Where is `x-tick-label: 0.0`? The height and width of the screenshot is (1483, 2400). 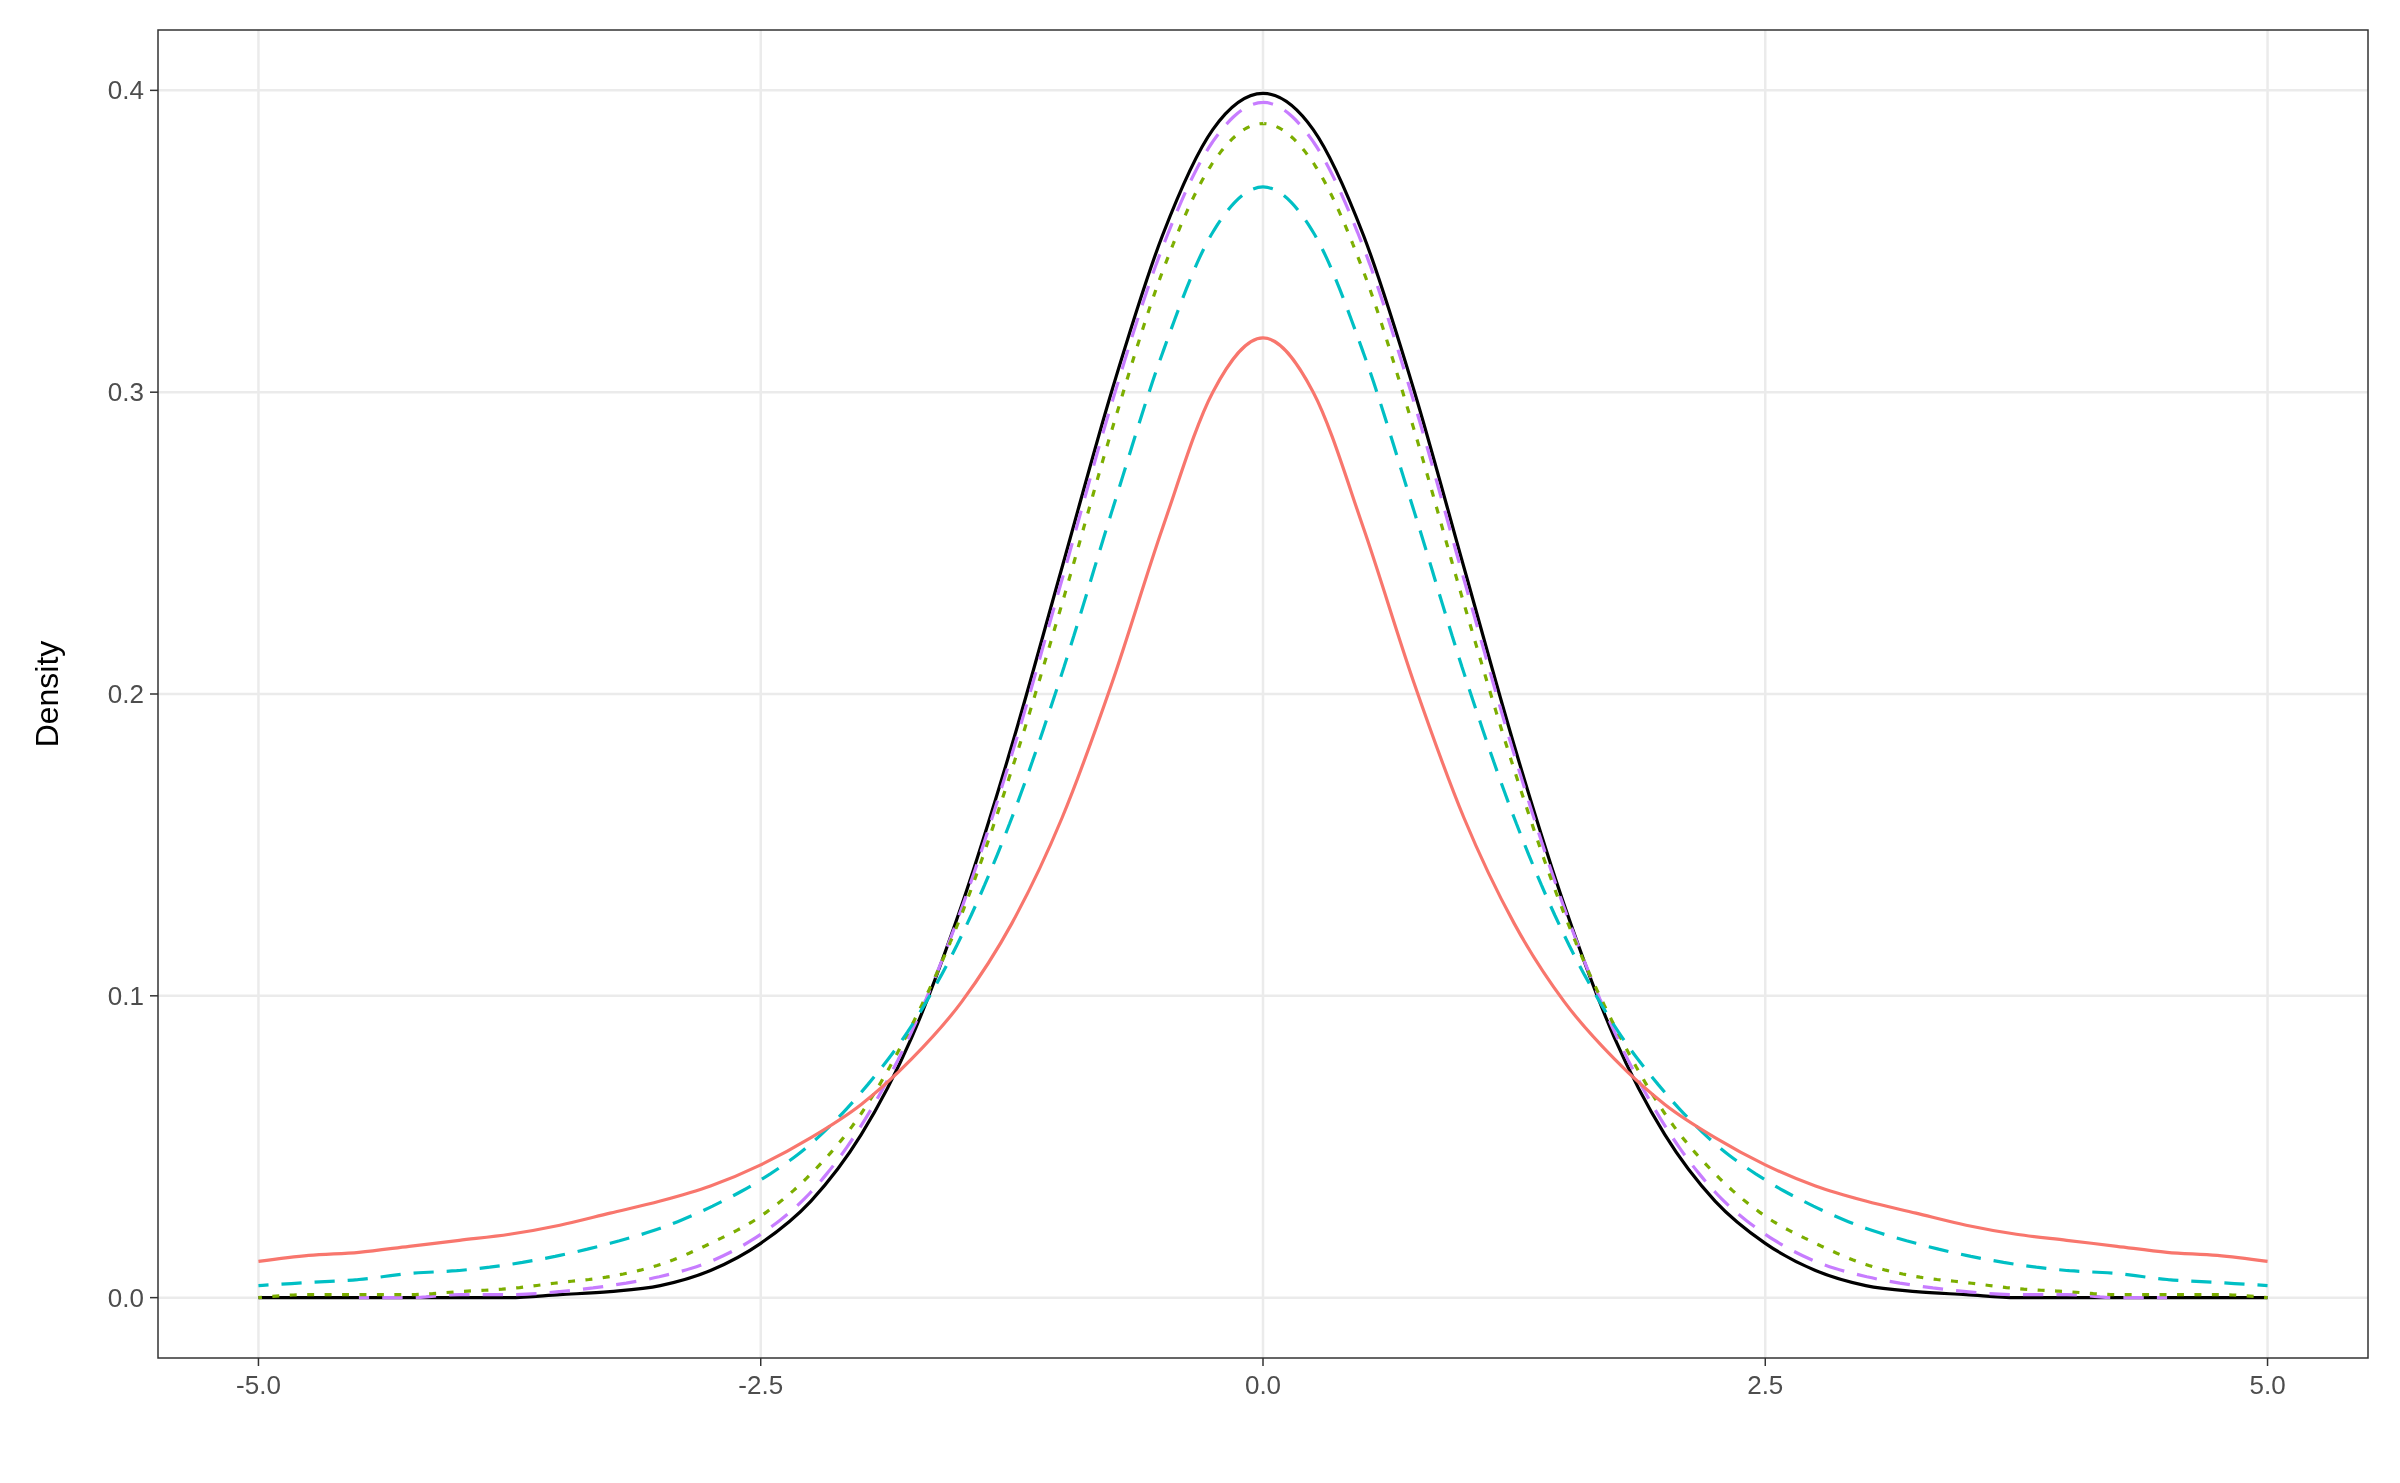
x-tick-label: 0.0 is located at coordinates (1263, 1385).